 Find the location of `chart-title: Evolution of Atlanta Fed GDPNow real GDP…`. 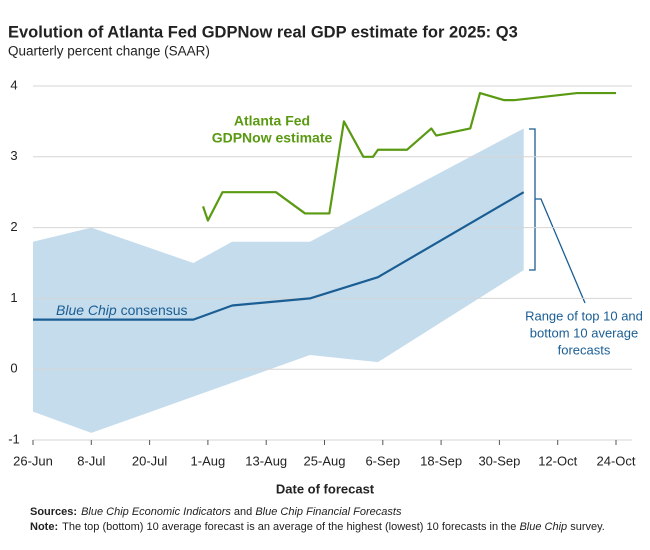

chart-title: Evolution of Atlanta Fed GDPNow real GDP… is located at coordinates (263, 32).